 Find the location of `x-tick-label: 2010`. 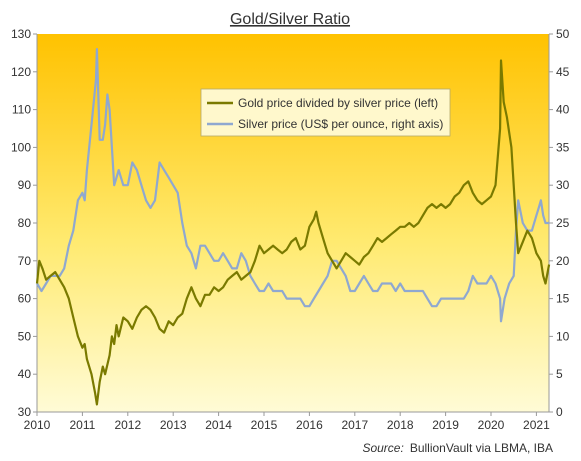

x-tick-label: 2010 is located at coordinates (37, 425).